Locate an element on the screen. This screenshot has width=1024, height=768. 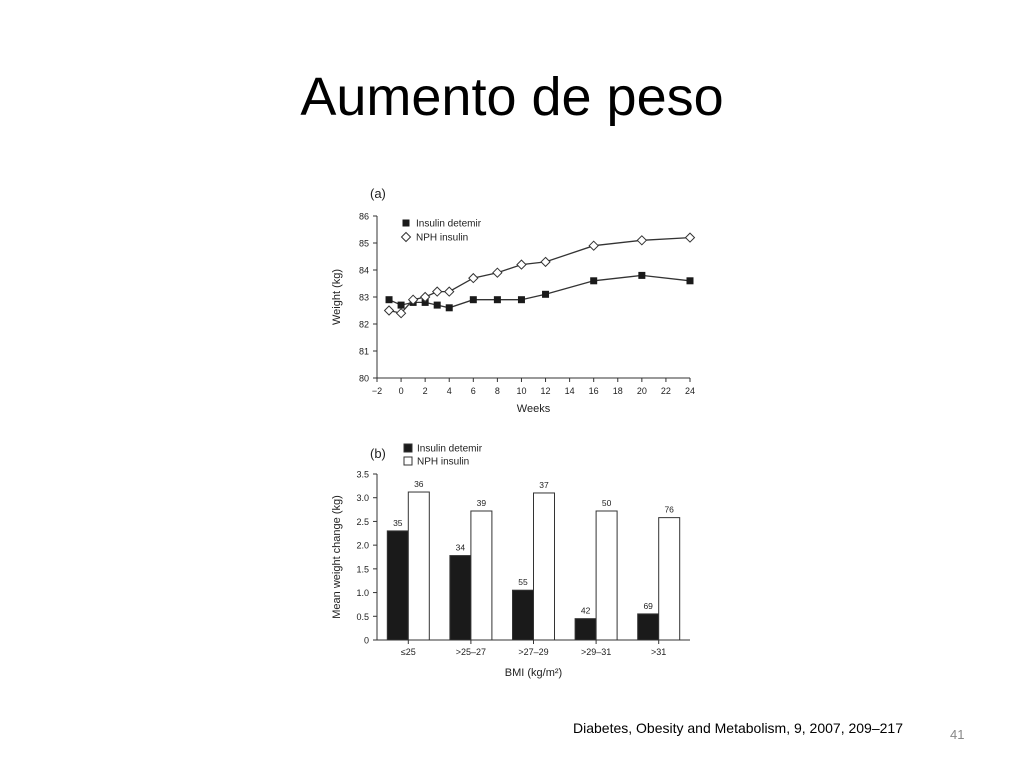
slide-title: Aumento de peso is located at coordinates (512, 97).